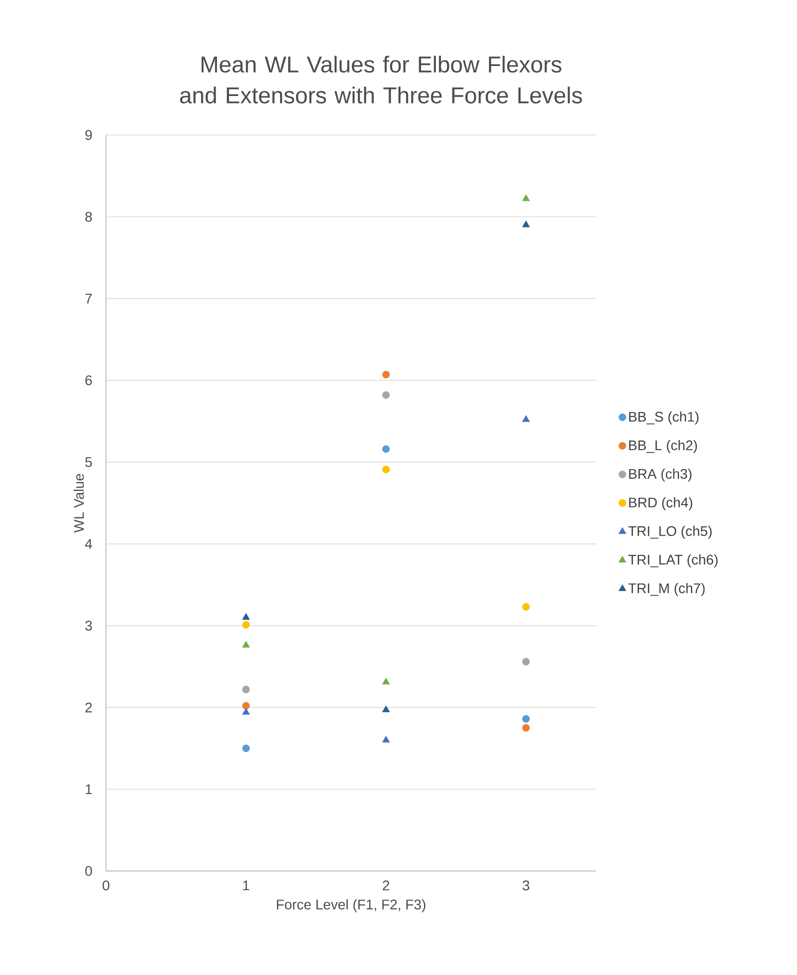 This screenshot has width=797, height=975. What do you see at coordinates (88, 462) in the screenshot?
I see `y-tick-label: 5` at bounding box center [88, 462].